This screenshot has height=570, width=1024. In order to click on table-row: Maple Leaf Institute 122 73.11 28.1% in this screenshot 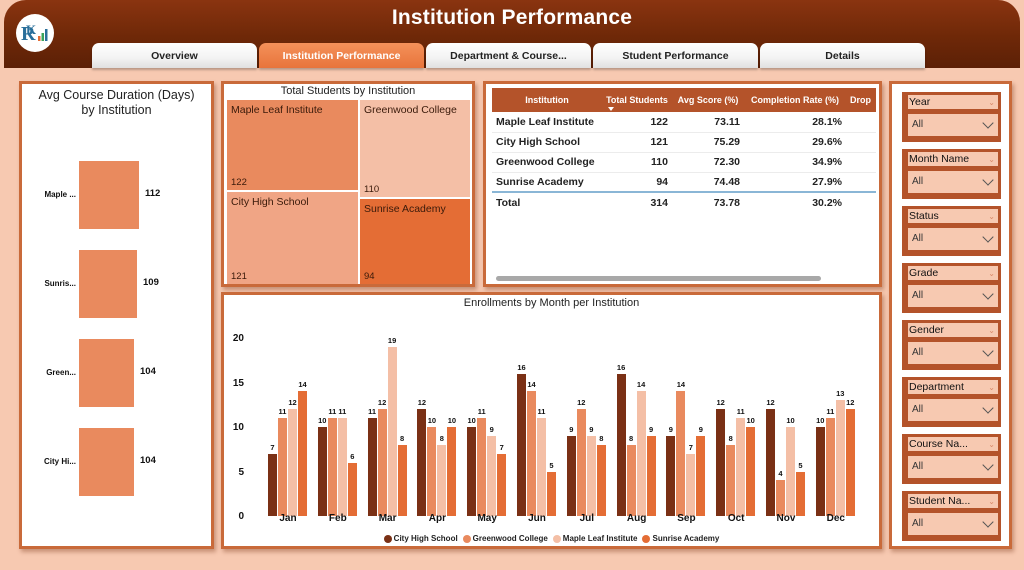, I will do `click(684, 122)`.